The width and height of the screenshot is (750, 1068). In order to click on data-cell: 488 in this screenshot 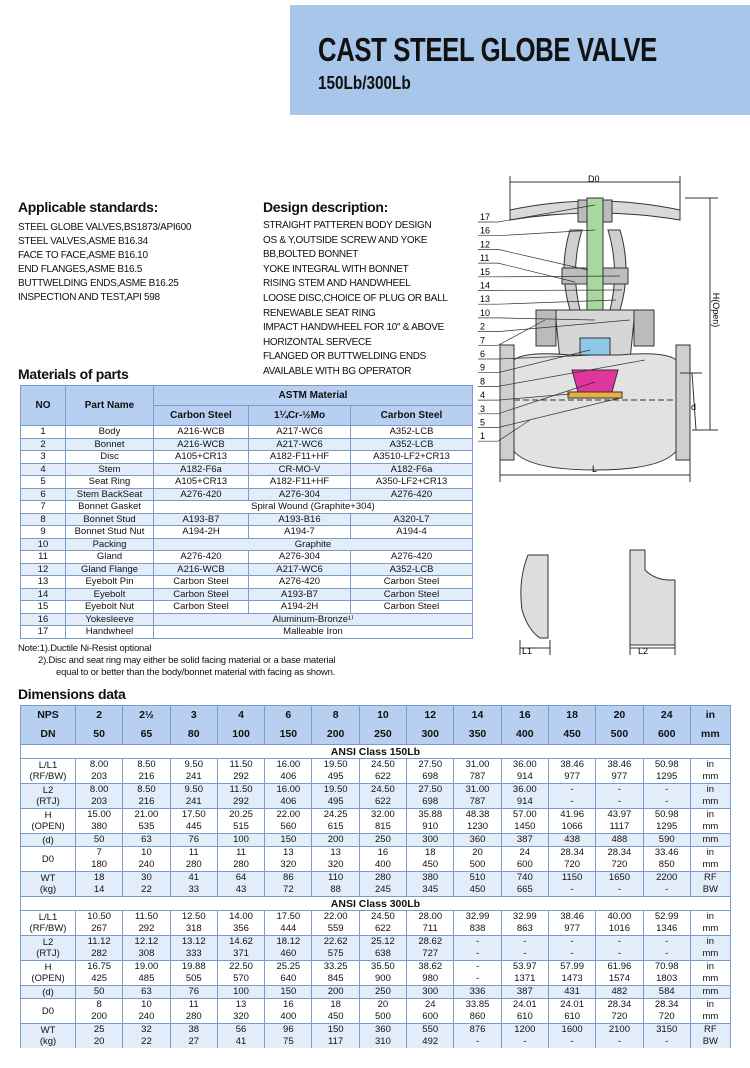, I will do `click(619, 840)`.